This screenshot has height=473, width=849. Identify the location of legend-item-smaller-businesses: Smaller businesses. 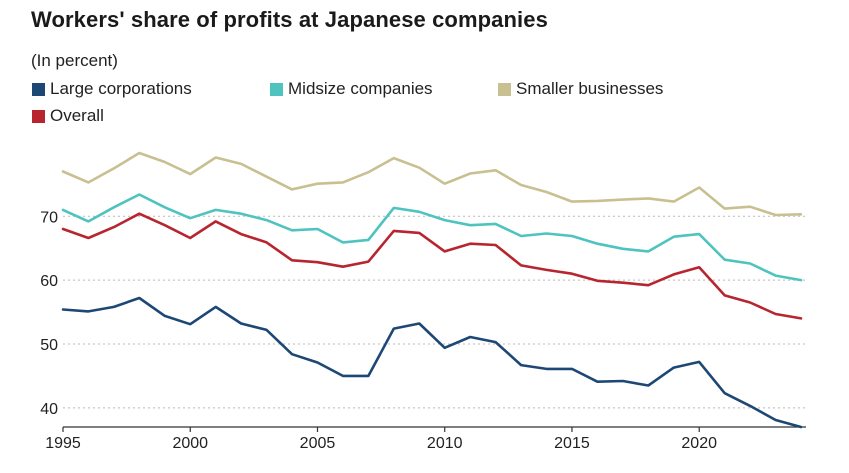
(580, 89).